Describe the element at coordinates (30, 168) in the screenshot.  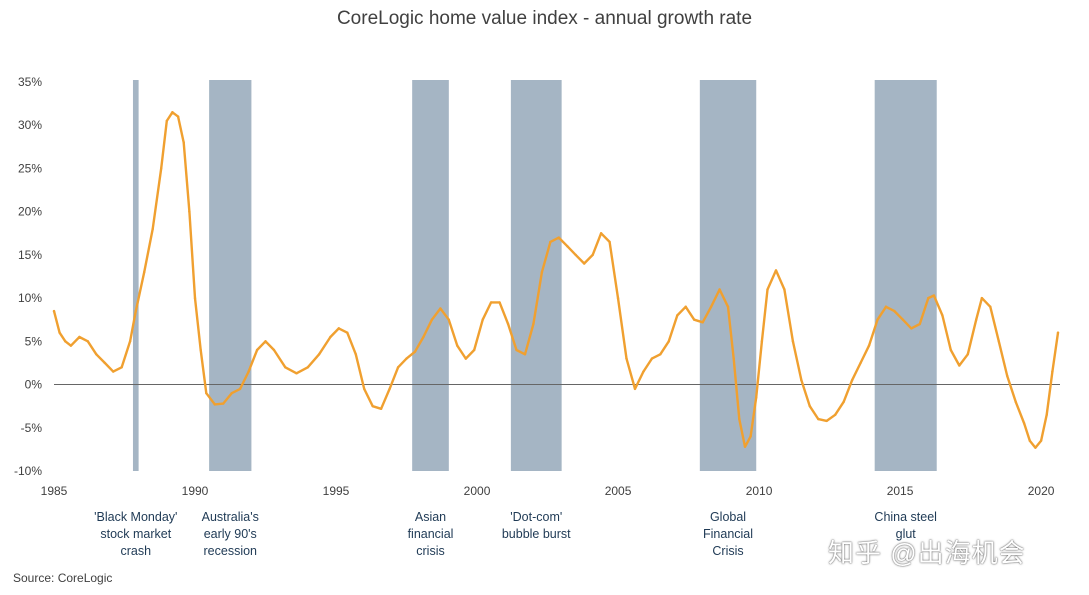
I see `y-tick-label: 25%` at that location.